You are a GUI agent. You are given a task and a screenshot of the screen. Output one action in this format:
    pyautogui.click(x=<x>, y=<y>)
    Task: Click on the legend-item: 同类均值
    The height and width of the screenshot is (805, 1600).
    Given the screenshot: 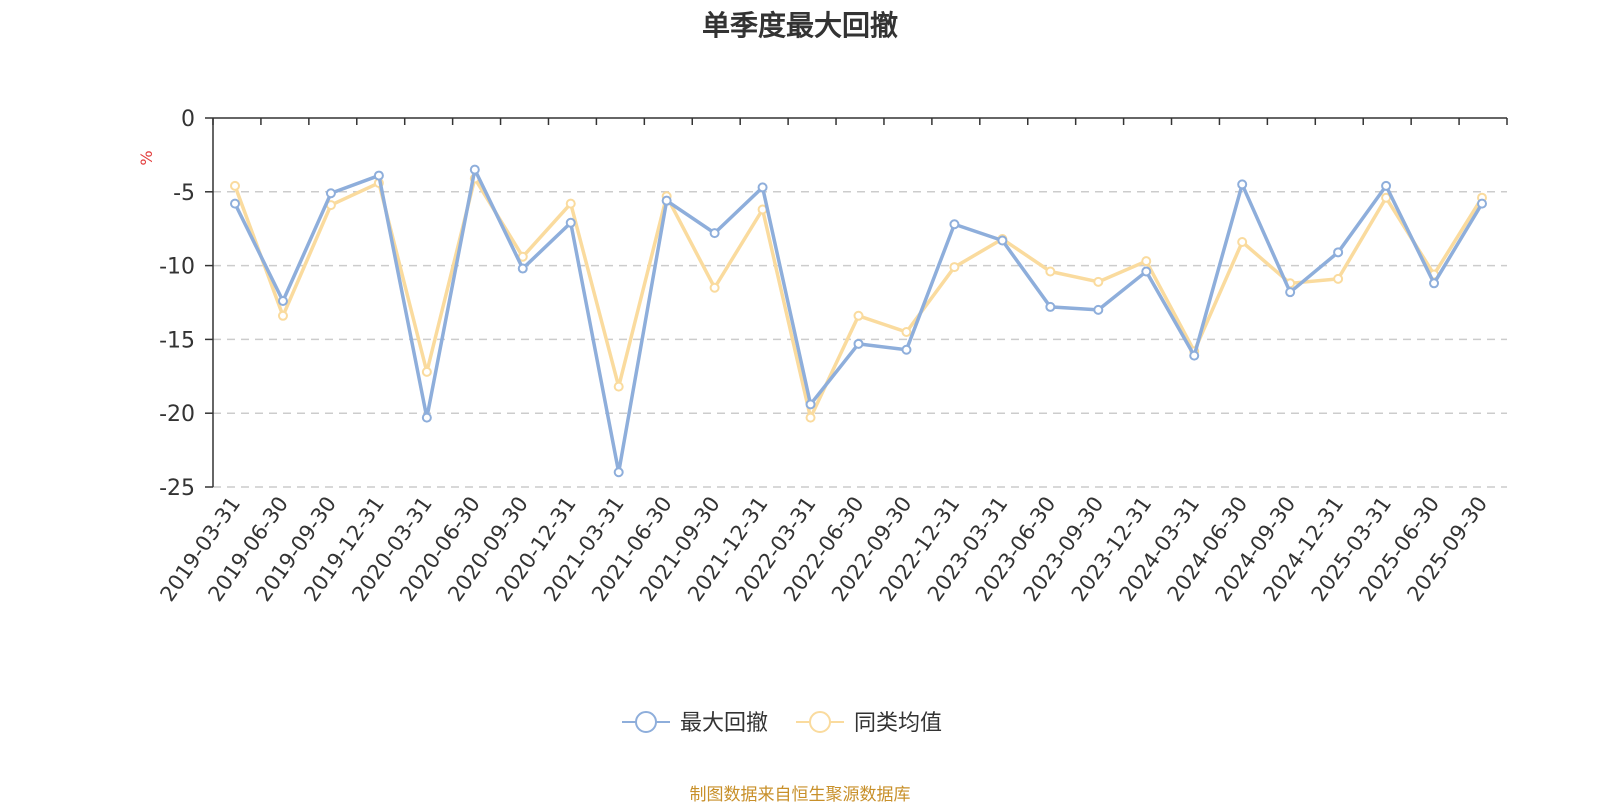 What is the action you would take?
    pyautogui.click(x=869, y=723)
    